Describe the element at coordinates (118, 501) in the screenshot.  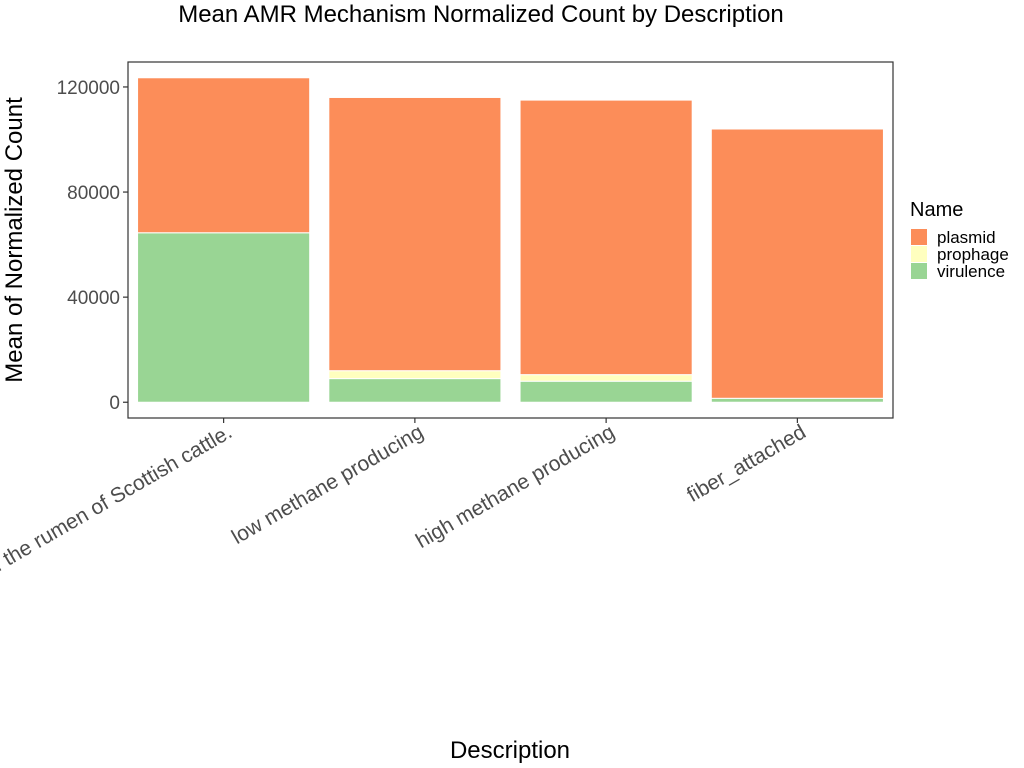
I see `x-tick-label: of the rumen of Scottish cattle.` at that location.